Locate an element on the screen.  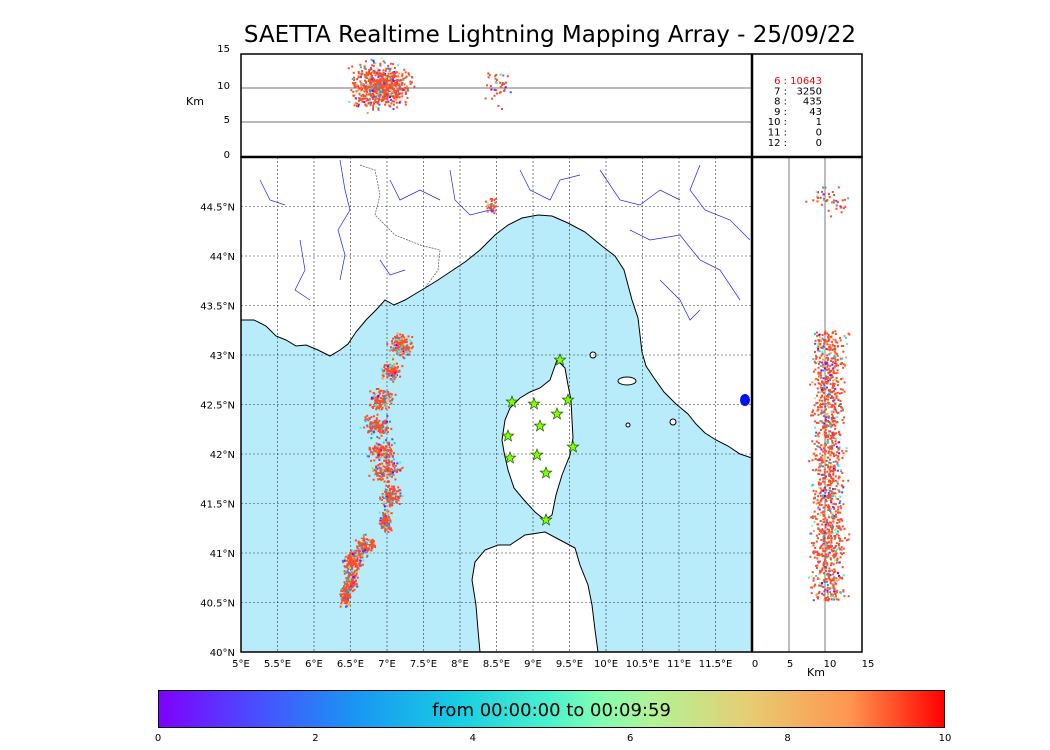
lon-tick-label: 10.5°E is located at coordinates (643, 664).